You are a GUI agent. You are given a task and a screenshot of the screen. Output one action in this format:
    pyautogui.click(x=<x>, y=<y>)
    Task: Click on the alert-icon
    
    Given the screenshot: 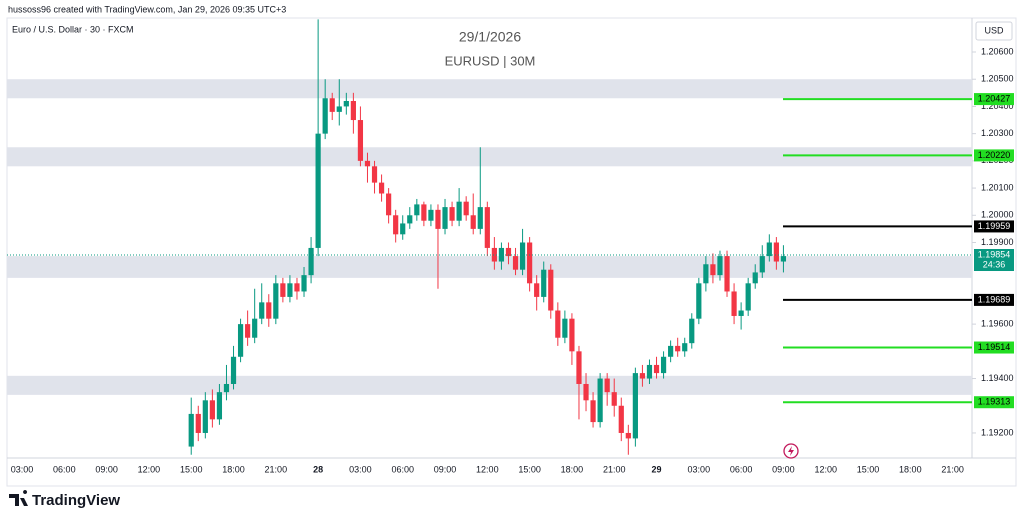 What is the action you would take?
    pyautogui.click(x=791, y=451)
    